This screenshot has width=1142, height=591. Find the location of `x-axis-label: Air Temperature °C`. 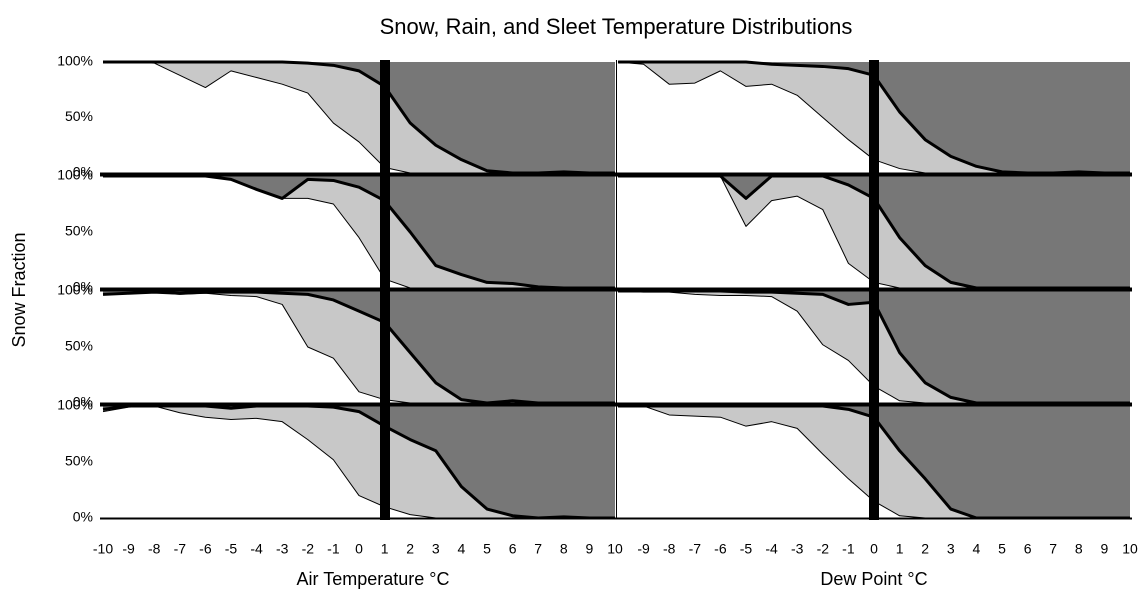

x-axis-label: Air Temperature °C is located at coordinates (373, 579).